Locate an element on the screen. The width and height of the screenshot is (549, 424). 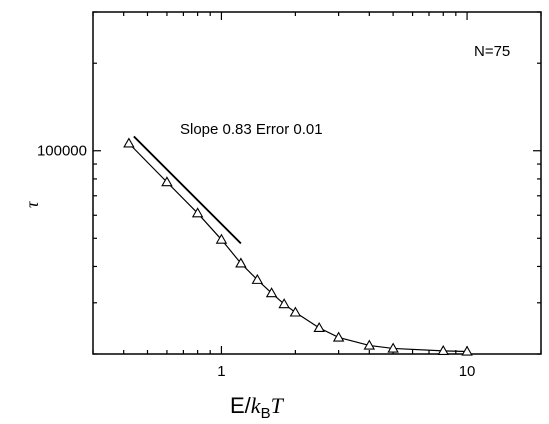
x-axis-label: E/kBT is located at coordinates (257, 407).